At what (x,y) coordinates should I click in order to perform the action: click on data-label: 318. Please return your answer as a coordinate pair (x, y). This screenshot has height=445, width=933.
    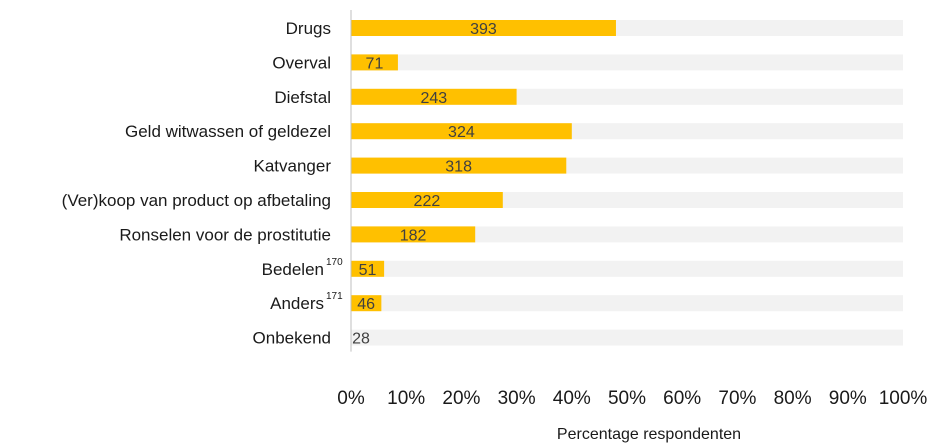
    Looking at the image, I should click on (458, 167).